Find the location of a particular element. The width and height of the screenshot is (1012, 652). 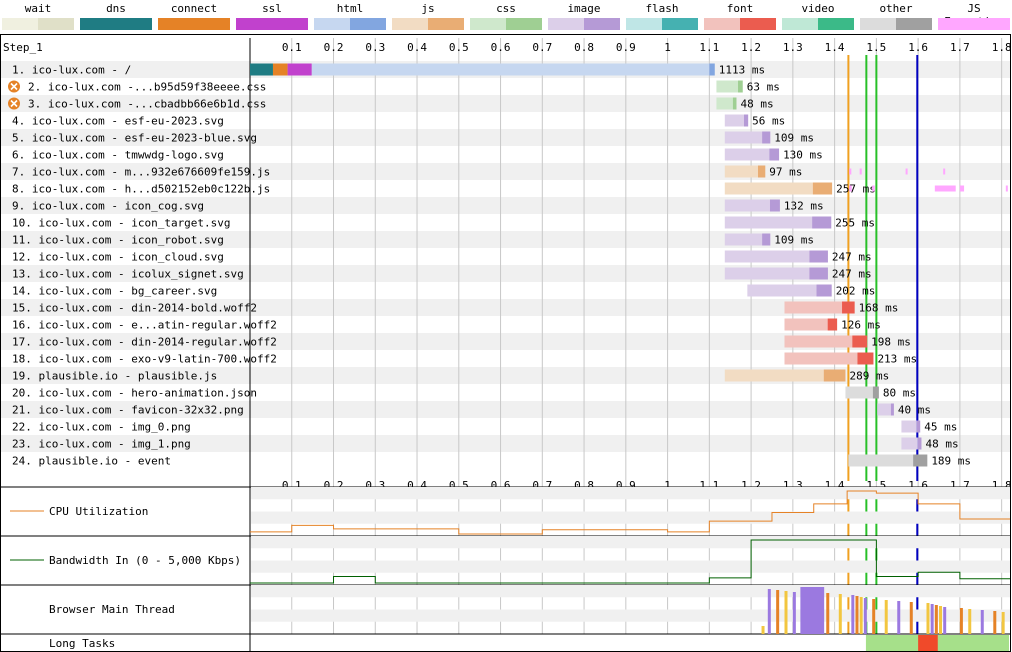

request-duration: 213 ms is located at coordinates (897, 359).